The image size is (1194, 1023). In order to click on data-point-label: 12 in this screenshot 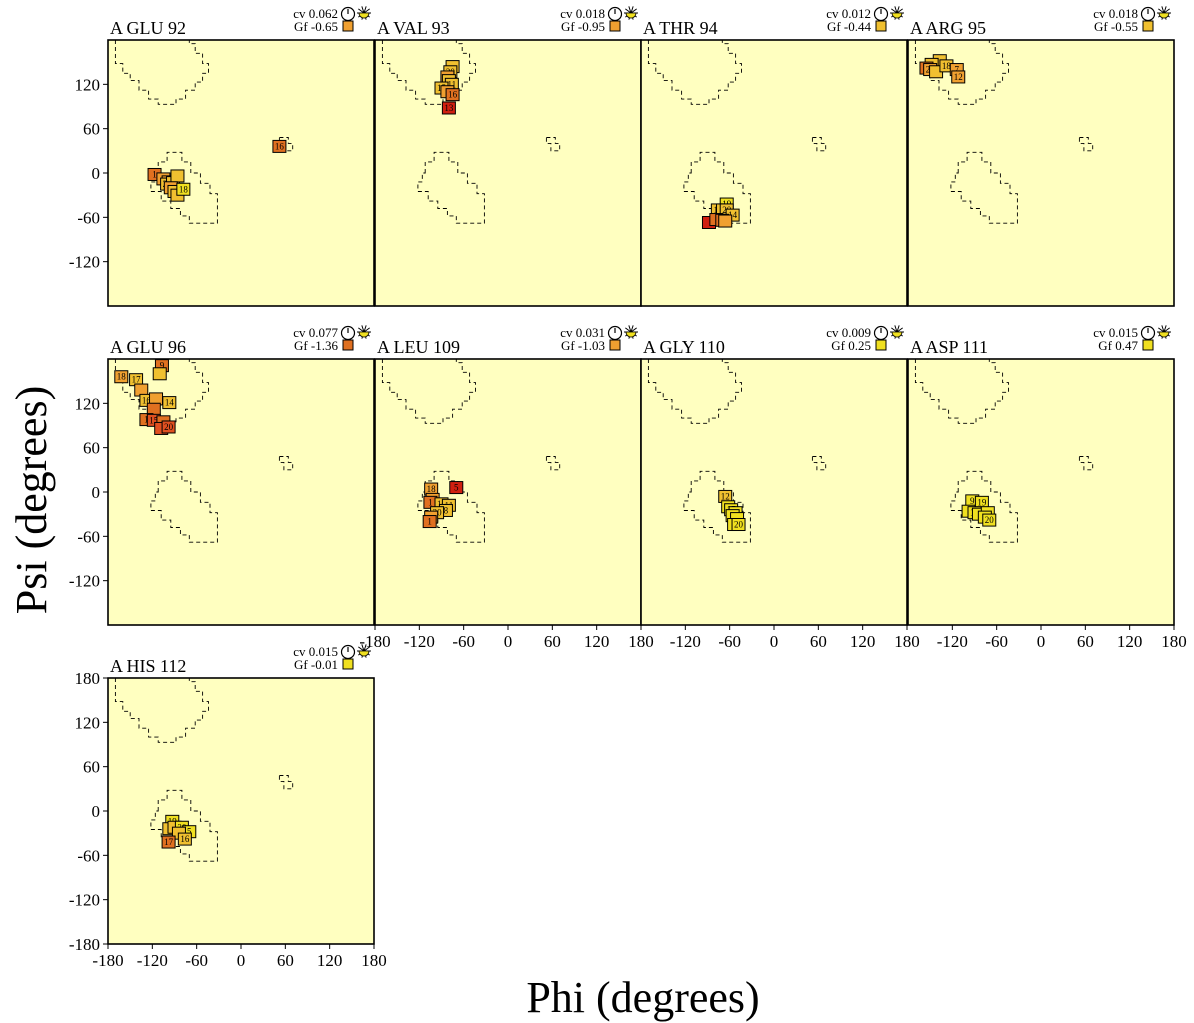, I will do `click(958, 77)`.